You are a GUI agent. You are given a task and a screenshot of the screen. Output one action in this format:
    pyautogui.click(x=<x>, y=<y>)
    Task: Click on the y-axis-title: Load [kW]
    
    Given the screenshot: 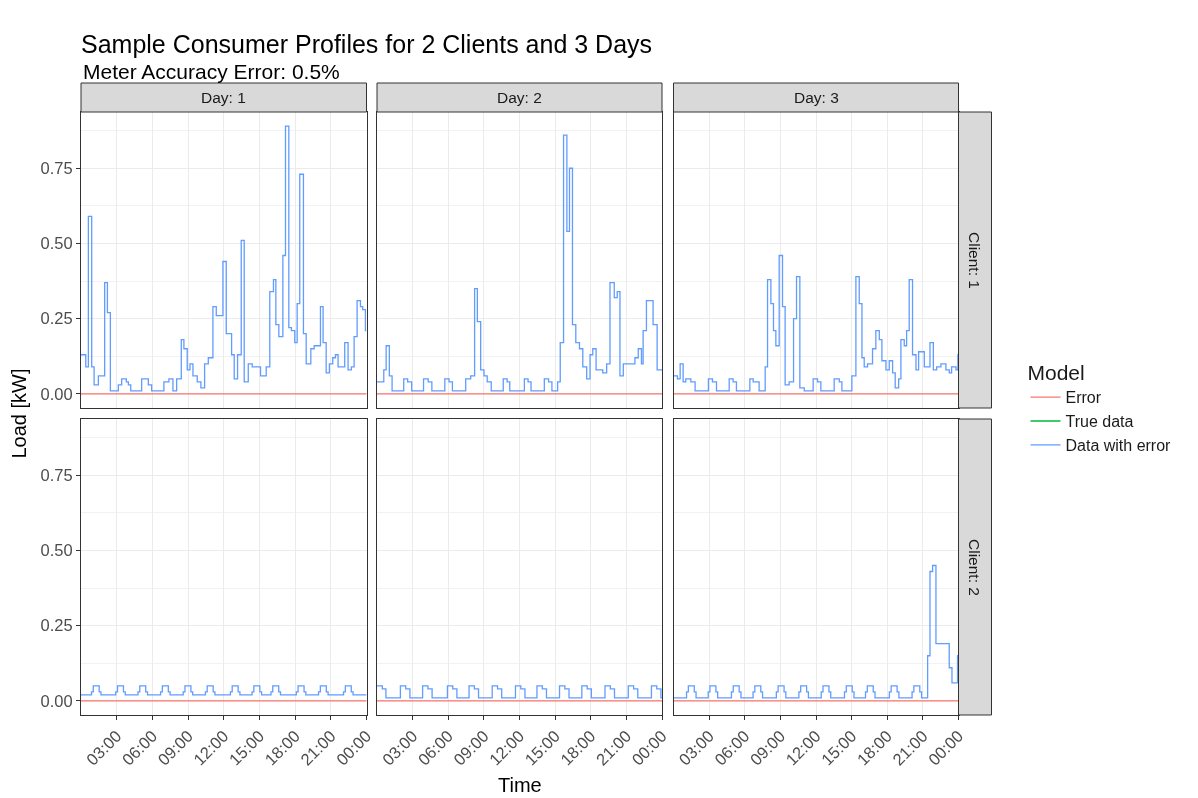 What is the action you would take?
    pyautogui.click(x=18, y=413)
    